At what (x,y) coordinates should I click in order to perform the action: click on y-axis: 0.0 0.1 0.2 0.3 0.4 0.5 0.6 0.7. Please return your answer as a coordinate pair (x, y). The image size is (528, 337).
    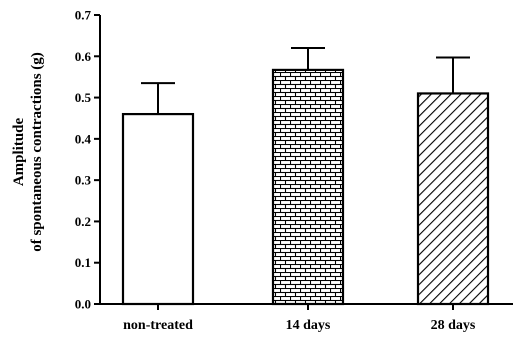
    Looking at the image, I should click on (88, 160).